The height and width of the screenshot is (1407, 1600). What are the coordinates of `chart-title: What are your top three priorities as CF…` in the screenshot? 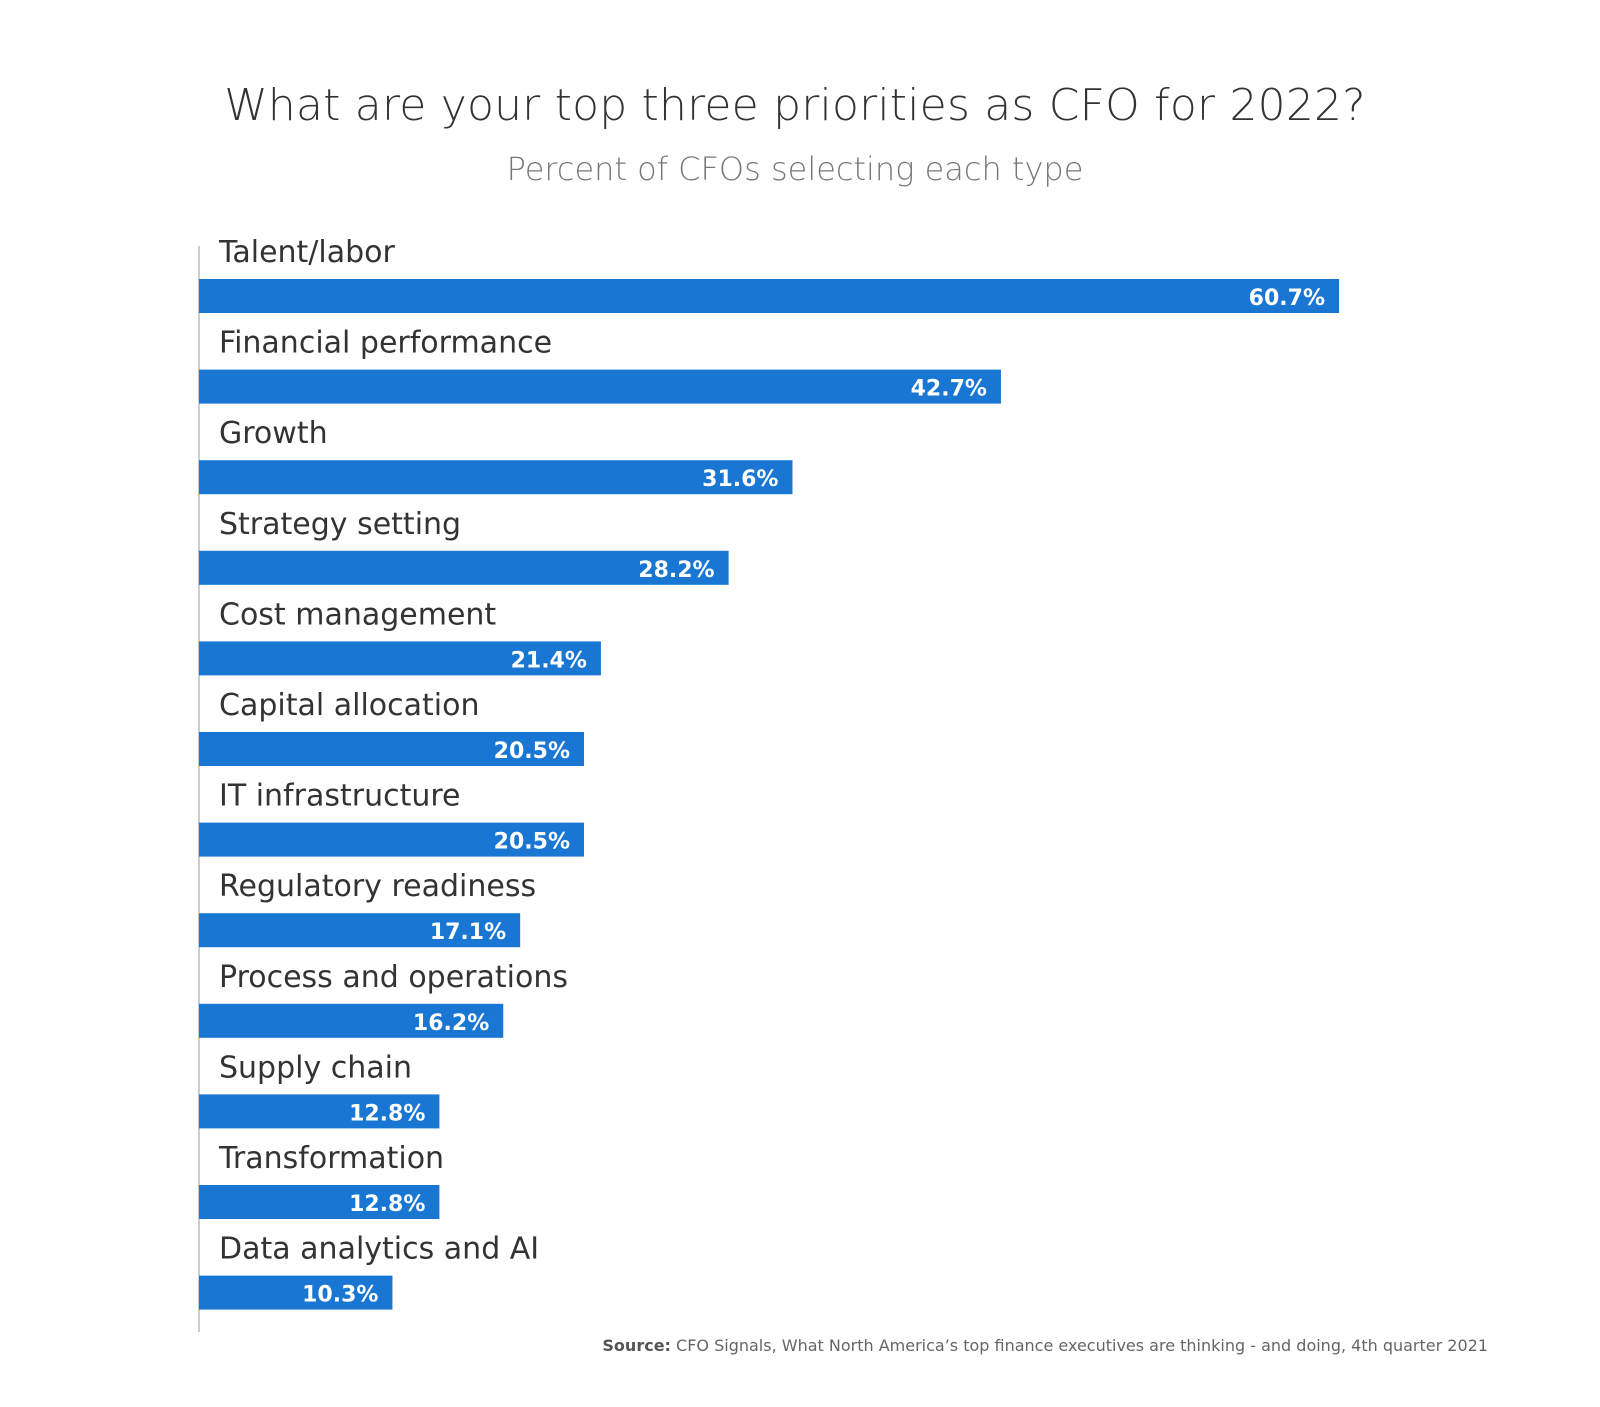 It's located at (795, 105).